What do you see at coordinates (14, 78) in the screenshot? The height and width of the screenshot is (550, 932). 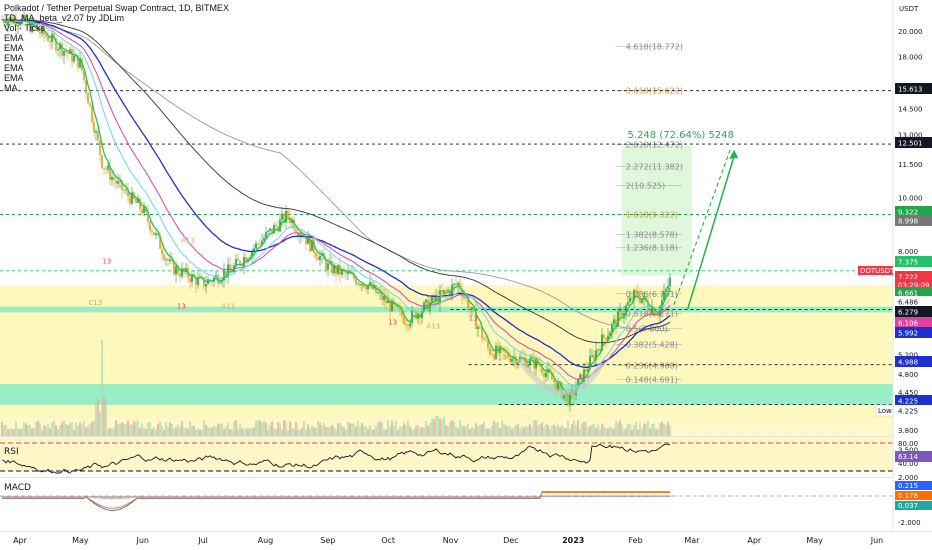 I see `ma-label-5: EMA` at bounding box center [14, 78].